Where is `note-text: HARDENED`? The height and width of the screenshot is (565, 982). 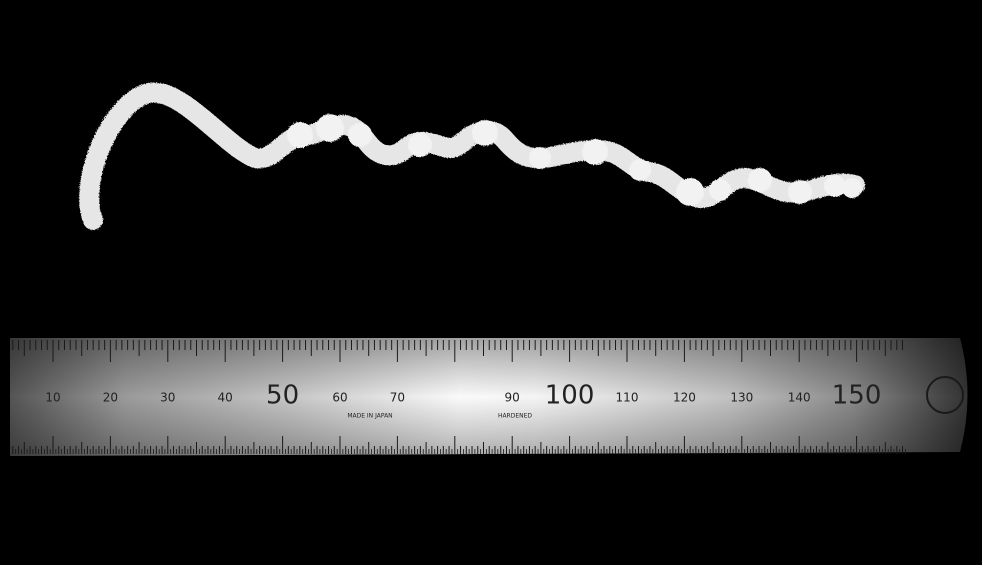 note-text: HARDENED is located at coordinates (515, 416).